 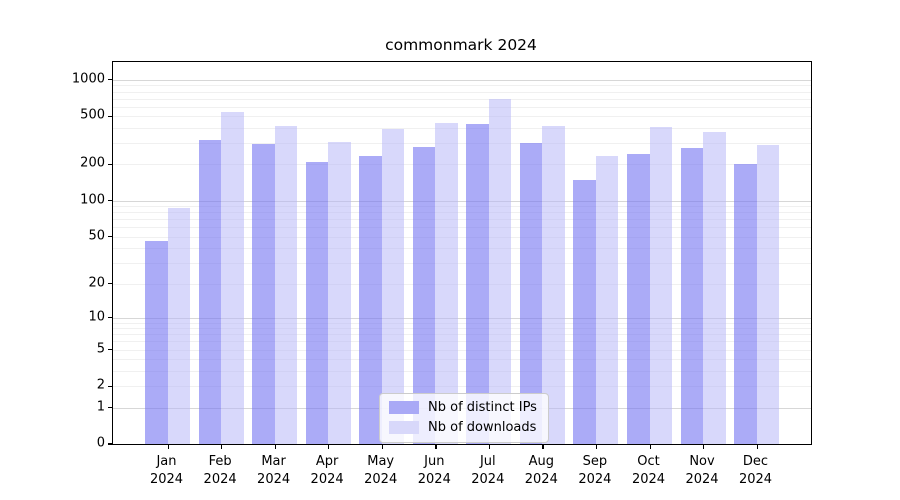 What do you see at coordinates (327, 470) in the screenshot?
I see `x-tick-label-4: Apr 2024` at bounding box center [327, 470].